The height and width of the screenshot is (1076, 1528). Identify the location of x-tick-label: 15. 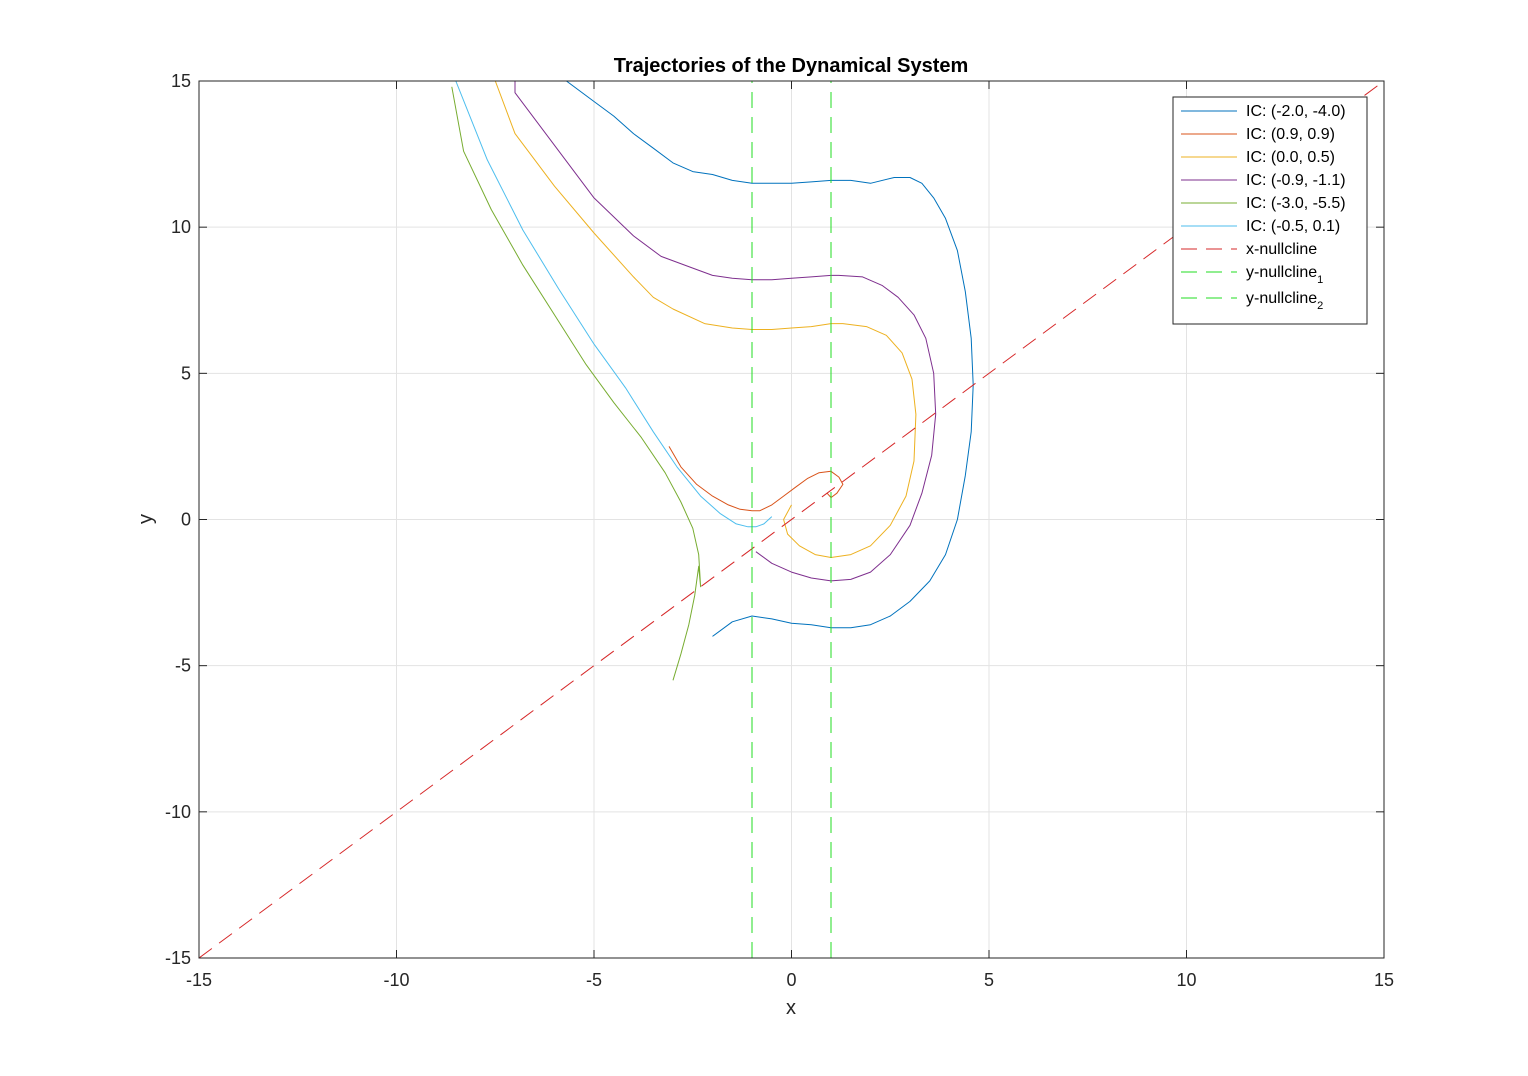
(1384, 980).